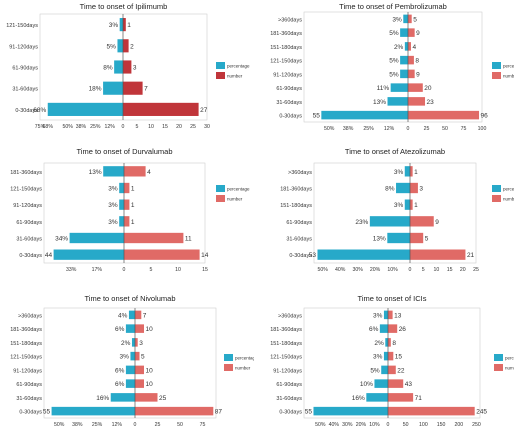  I want to click on number-label: 20, so click(428, 88).